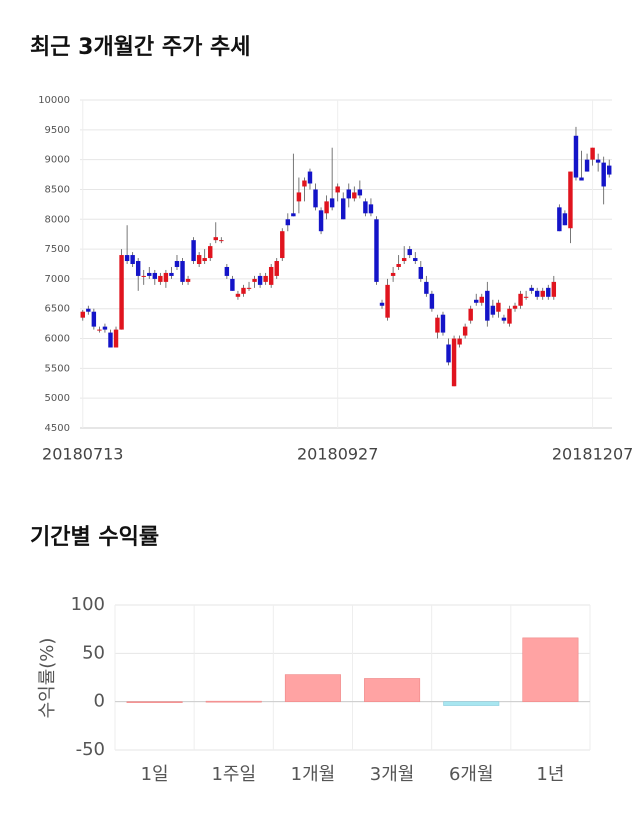  What do you see at coordinates (550, 774) in the screenshot?
I see `x-tick-label: 1년` at bounding box center [550, 774].